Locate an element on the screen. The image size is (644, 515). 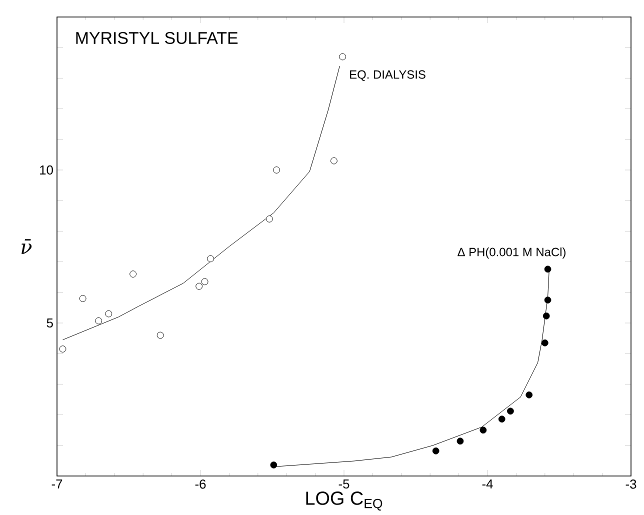
series-label: EQ. DIALYSIS is located at coordinates (388, 75).